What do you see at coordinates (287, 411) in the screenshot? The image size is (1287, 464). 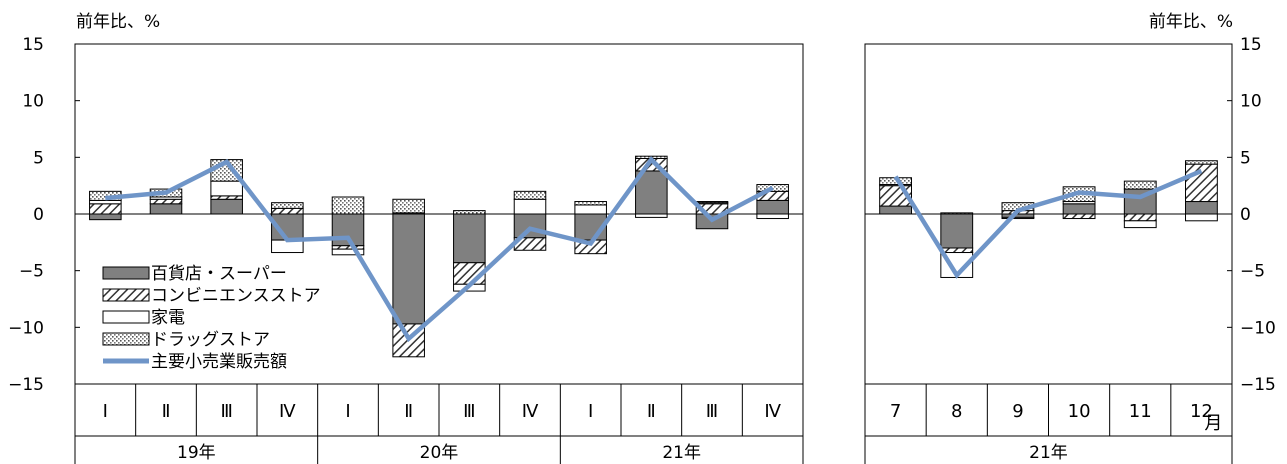 I see `left-category-label-3: Ⅳ` at bounding box center [287, 411].